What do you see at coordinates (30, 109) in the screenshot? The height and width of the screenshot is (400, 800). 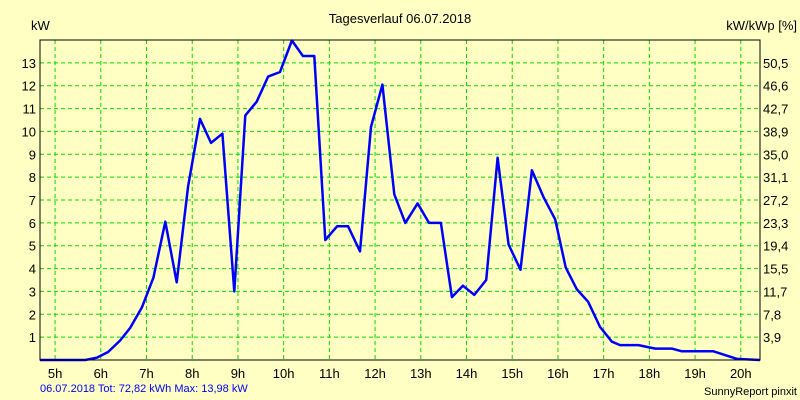 I see `y-tick-label-left: 11` at bounding box center [30, 109].